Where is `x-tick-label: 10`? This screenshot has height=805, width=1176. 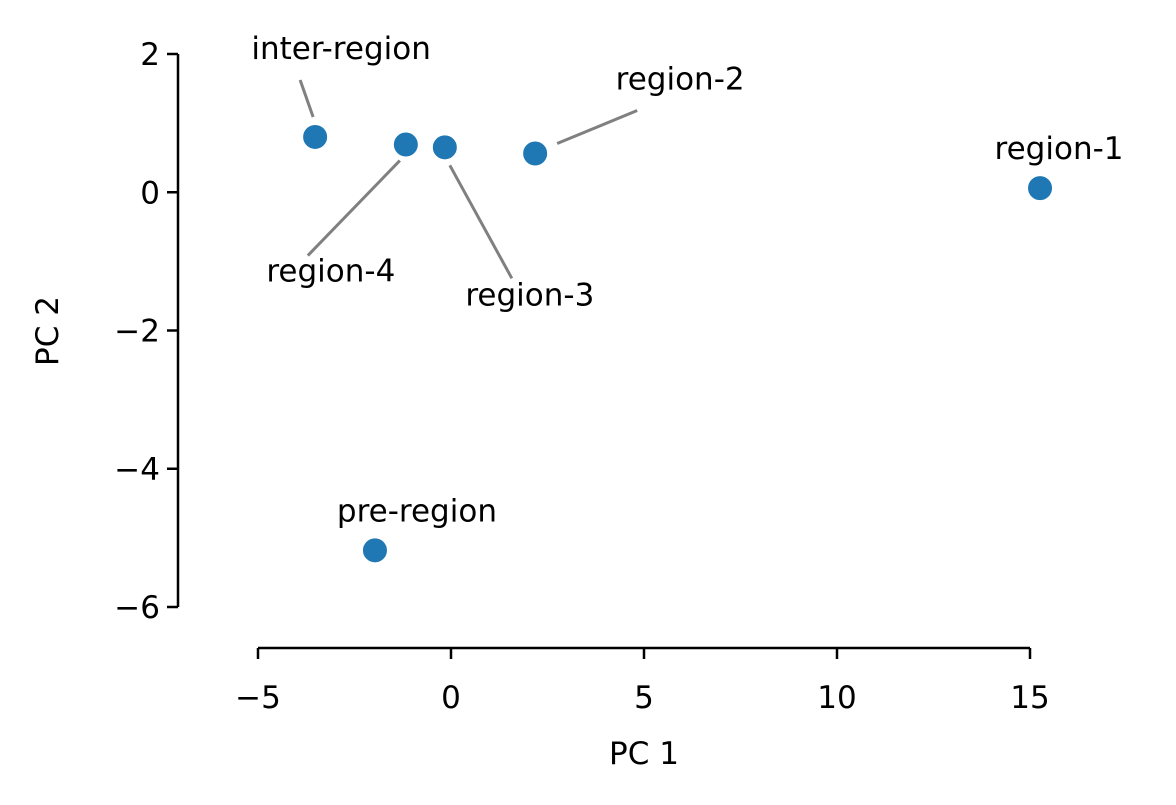
x-tick-label: 10 is located at coordinates (836, 698).